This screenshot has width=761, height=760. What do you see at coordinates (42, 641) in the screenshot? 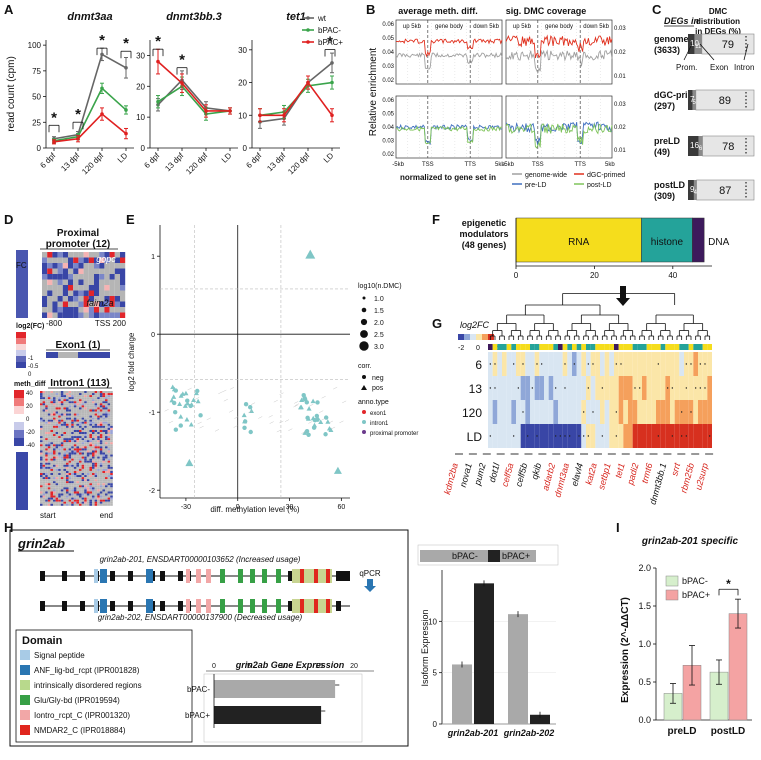
I see `panel-h-domain-title: Domain` at bounding box center [42, 641].